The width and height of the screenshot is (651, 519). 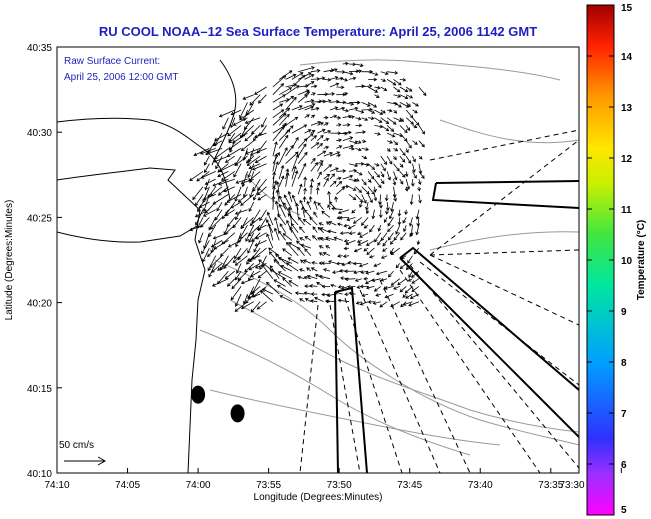 I want to click on y-tick-label: 40:15, so click(x=39, y=389).